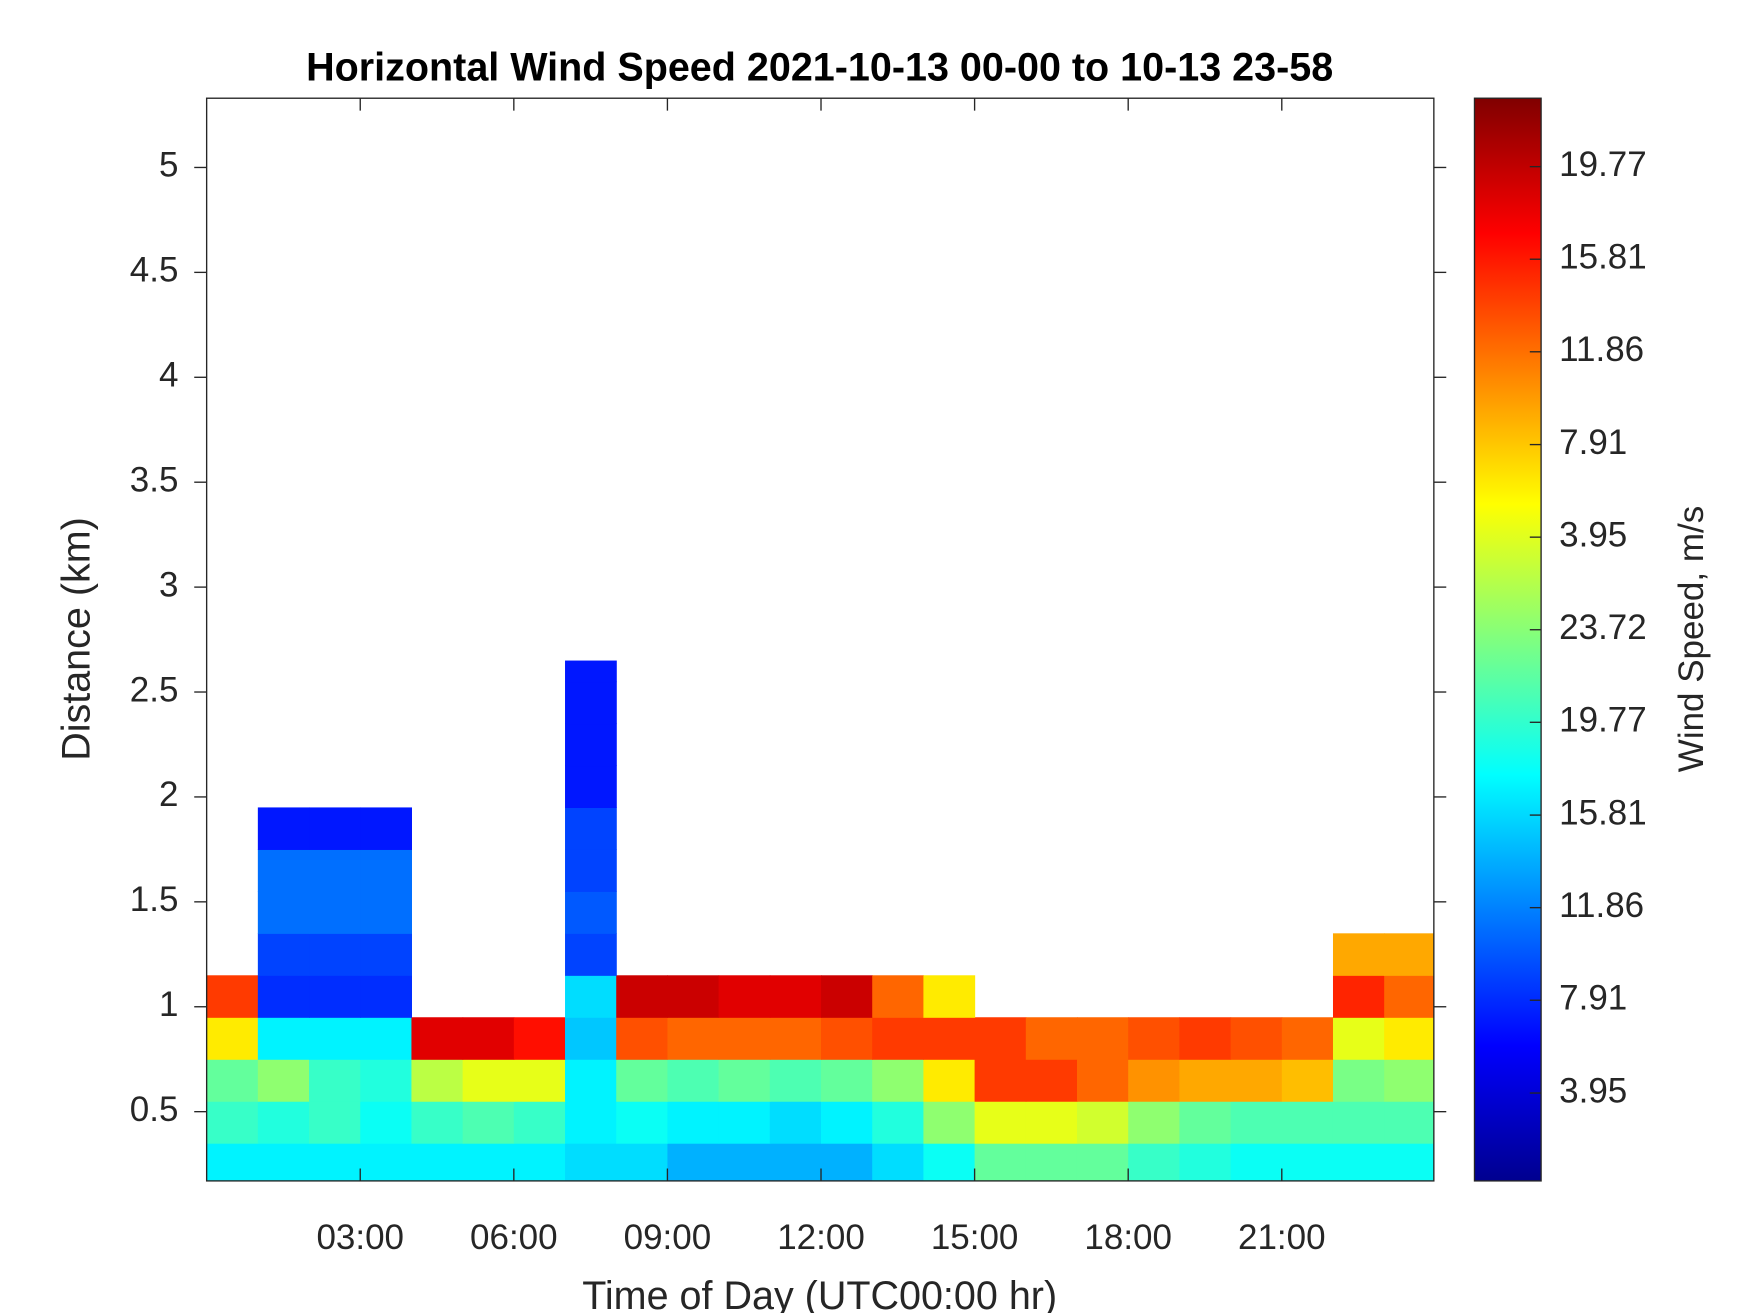 The width and height of the screenshot is (1750, 1313). What do you see at coordinates (1603, 812) in the screenshot?
I see `colorbar-tick-label: 15.81` at bounding box center [1603, 812].